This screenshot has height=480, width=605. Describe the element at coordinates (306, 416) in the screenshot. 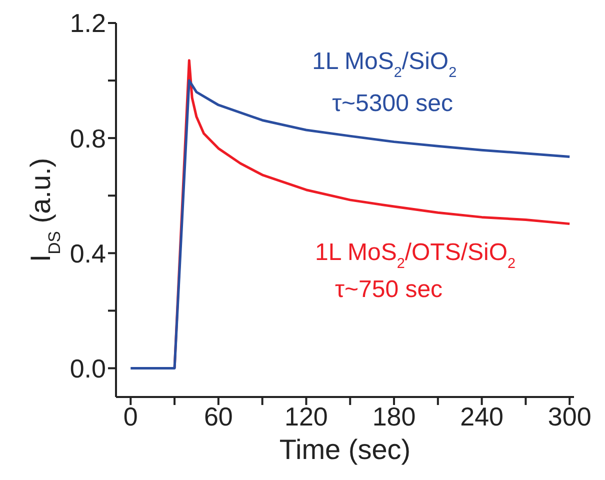

I see `x-tick-label: 120` at that location.